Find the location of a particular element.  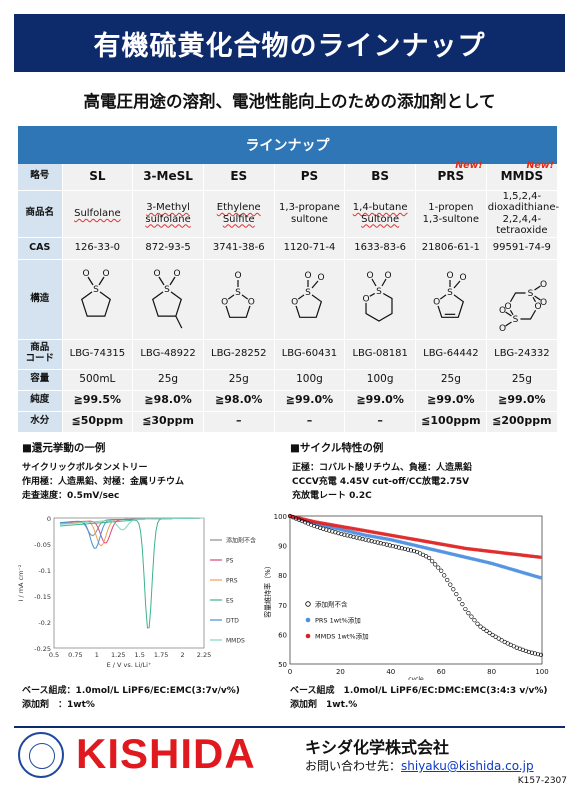

cycle-legend-marker is located at coordinates (308, 620).